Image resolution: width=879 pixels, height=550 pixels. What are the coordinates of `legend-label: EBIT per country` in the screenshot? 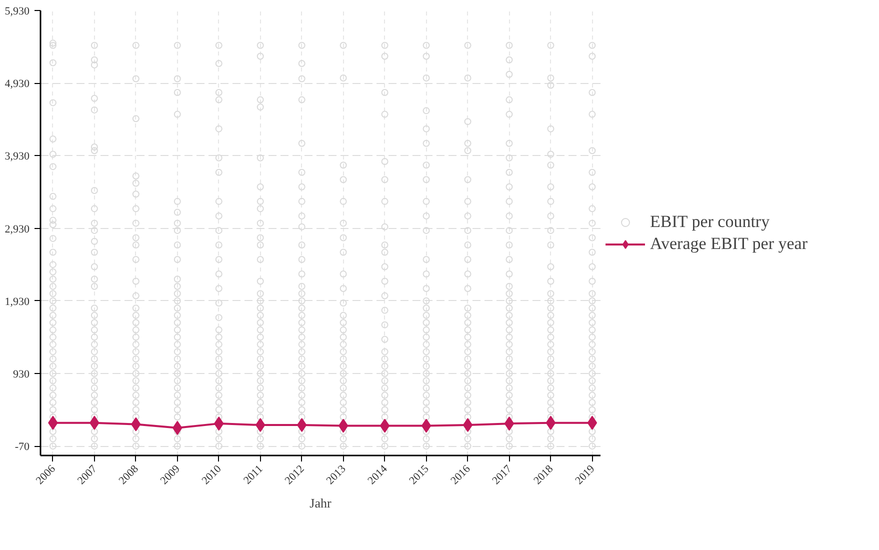 It's located at (710, 222).